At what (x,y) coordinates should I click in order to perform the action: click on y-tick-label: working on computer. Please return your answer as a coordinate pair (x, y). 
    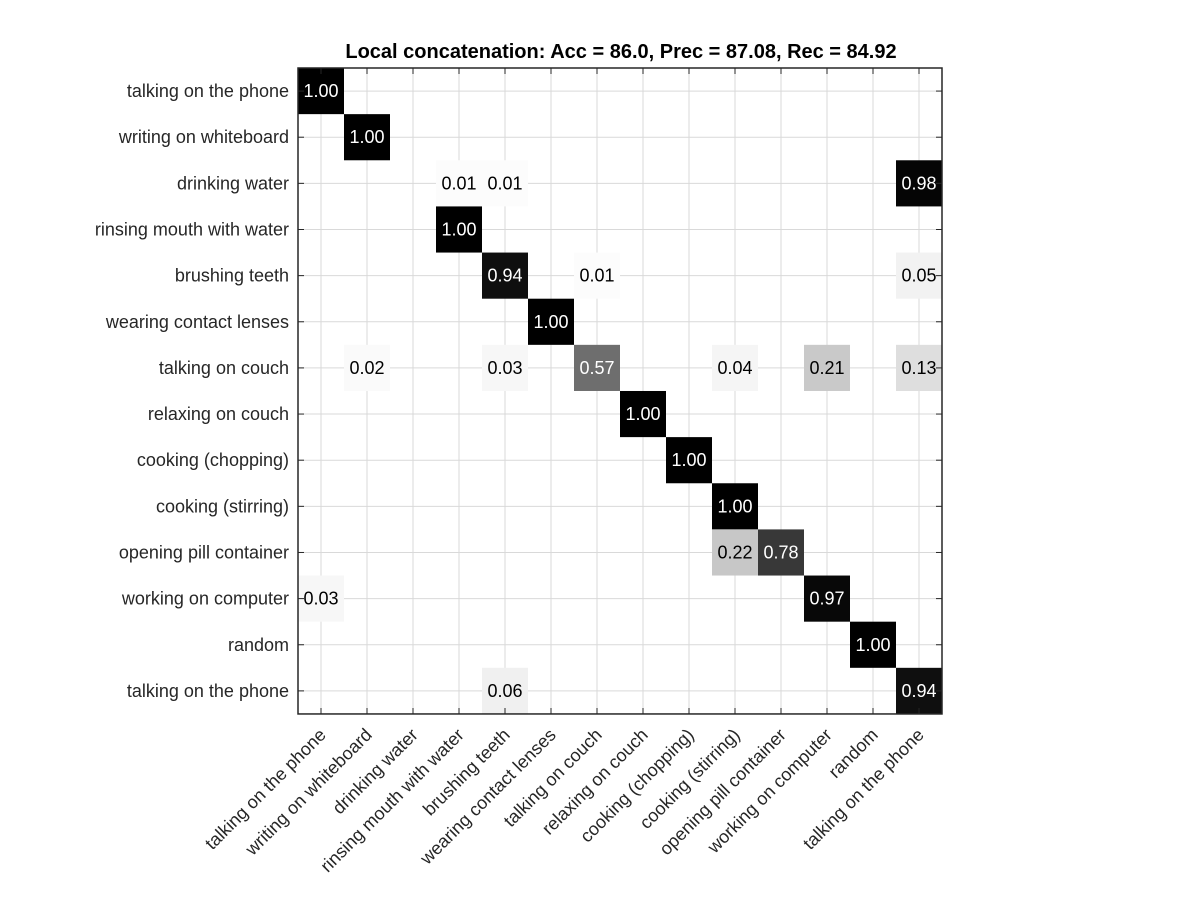
    Looking at the image, I should click on (205, 599).